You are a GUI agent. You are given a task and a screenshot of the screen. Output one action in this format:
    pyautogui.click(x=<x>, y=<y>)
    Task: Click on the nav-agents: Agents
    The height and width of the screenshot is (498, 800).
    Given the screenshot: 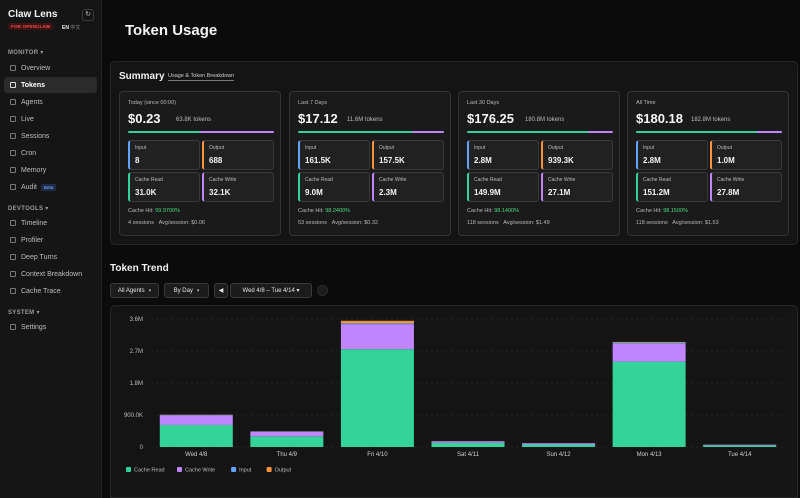 What is the action you would take?
    pyautogui.click(x=50, y=102)
    